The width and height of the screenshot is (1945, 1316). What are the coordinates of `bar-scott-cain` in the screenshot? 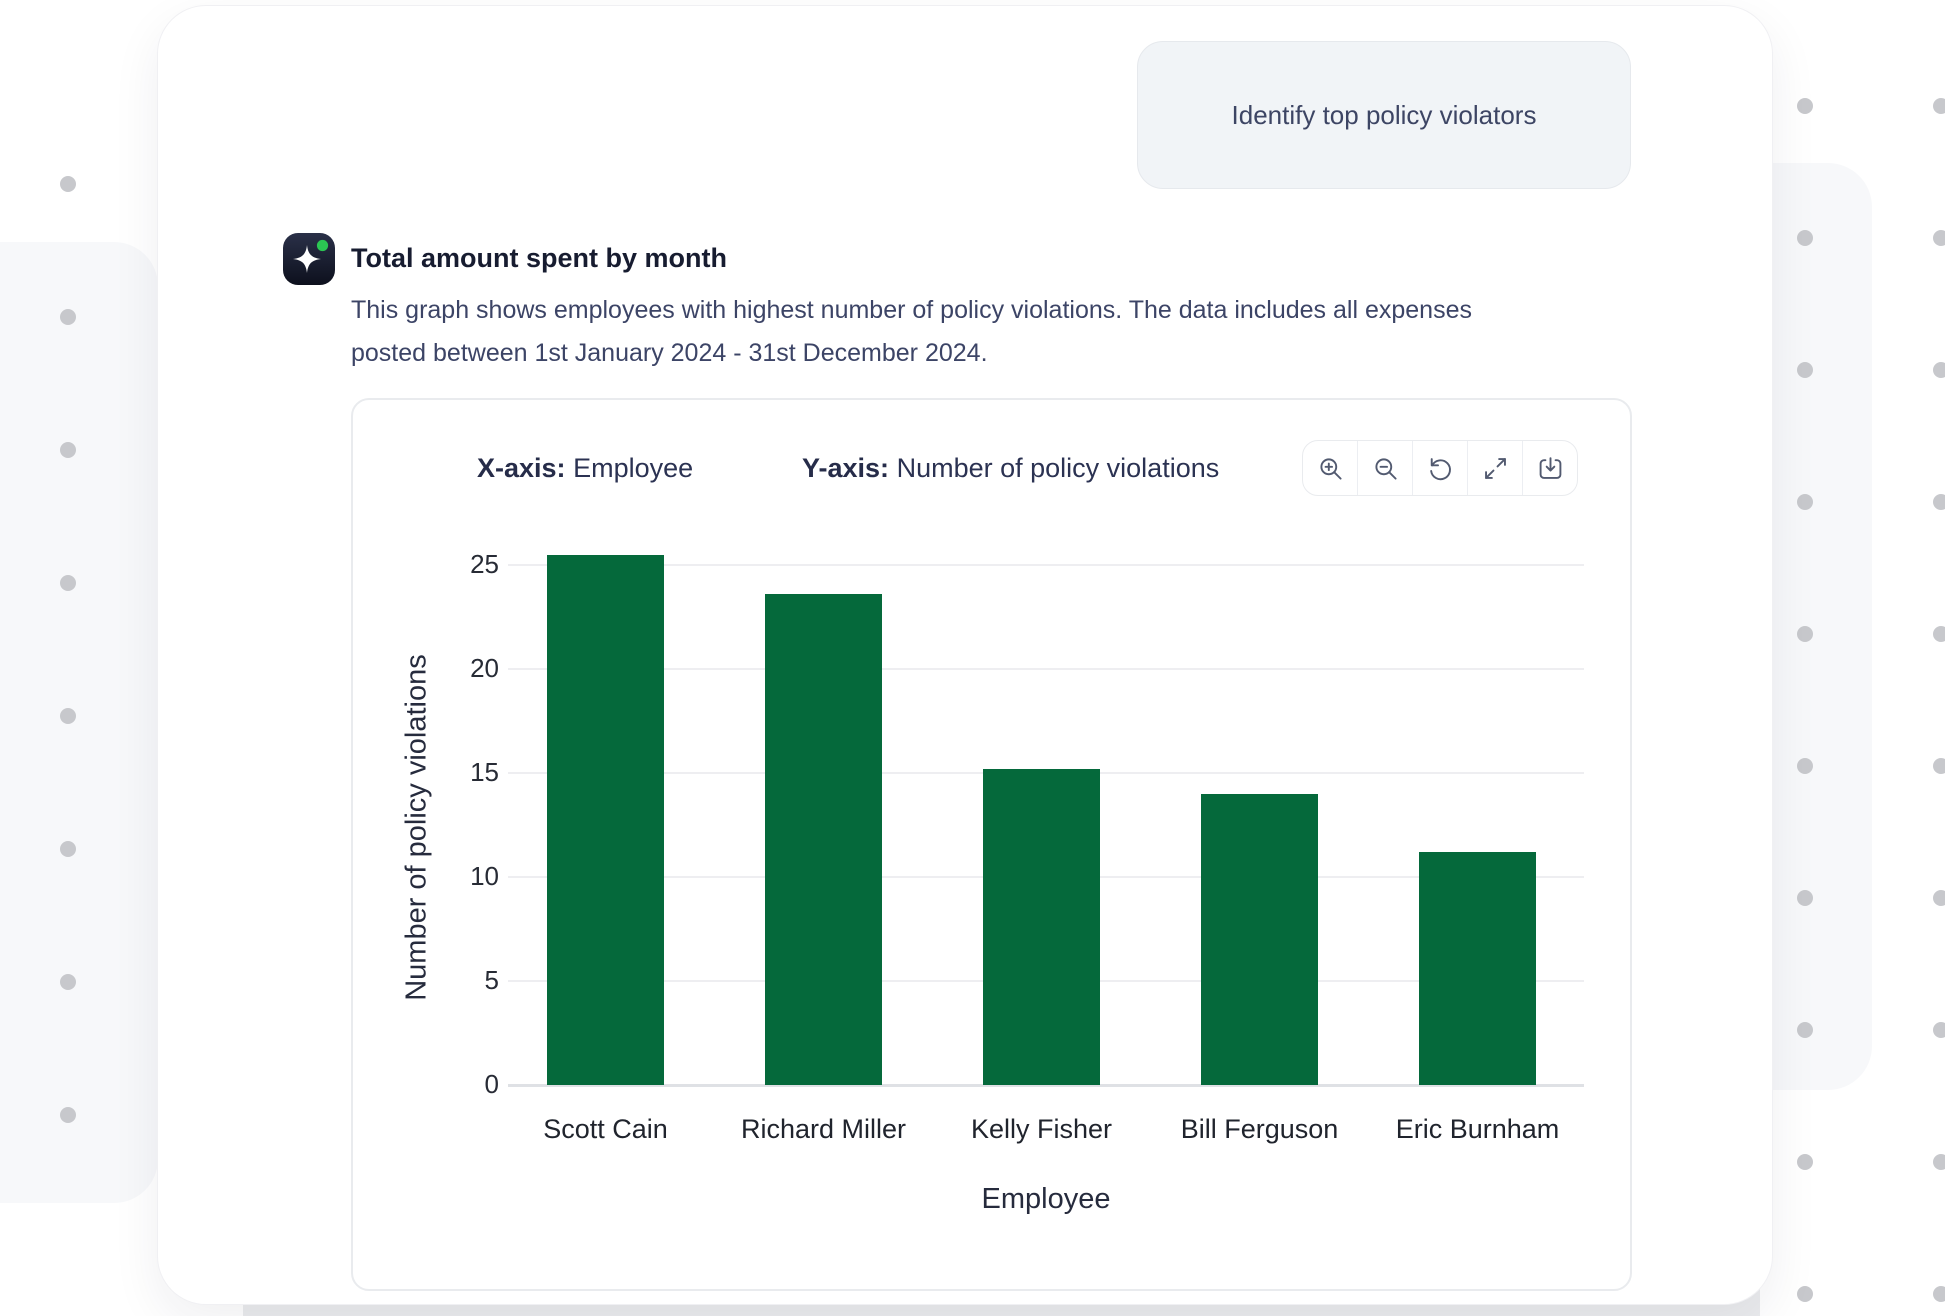 It's located at (605, 819).